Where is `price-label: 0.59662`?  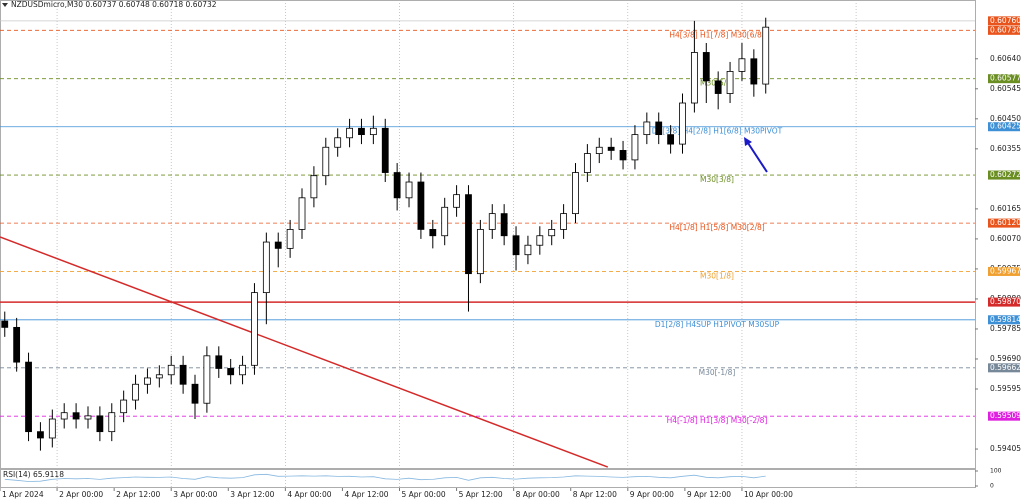
price-label: 0.59662 is located at coordinates (1005, 367).